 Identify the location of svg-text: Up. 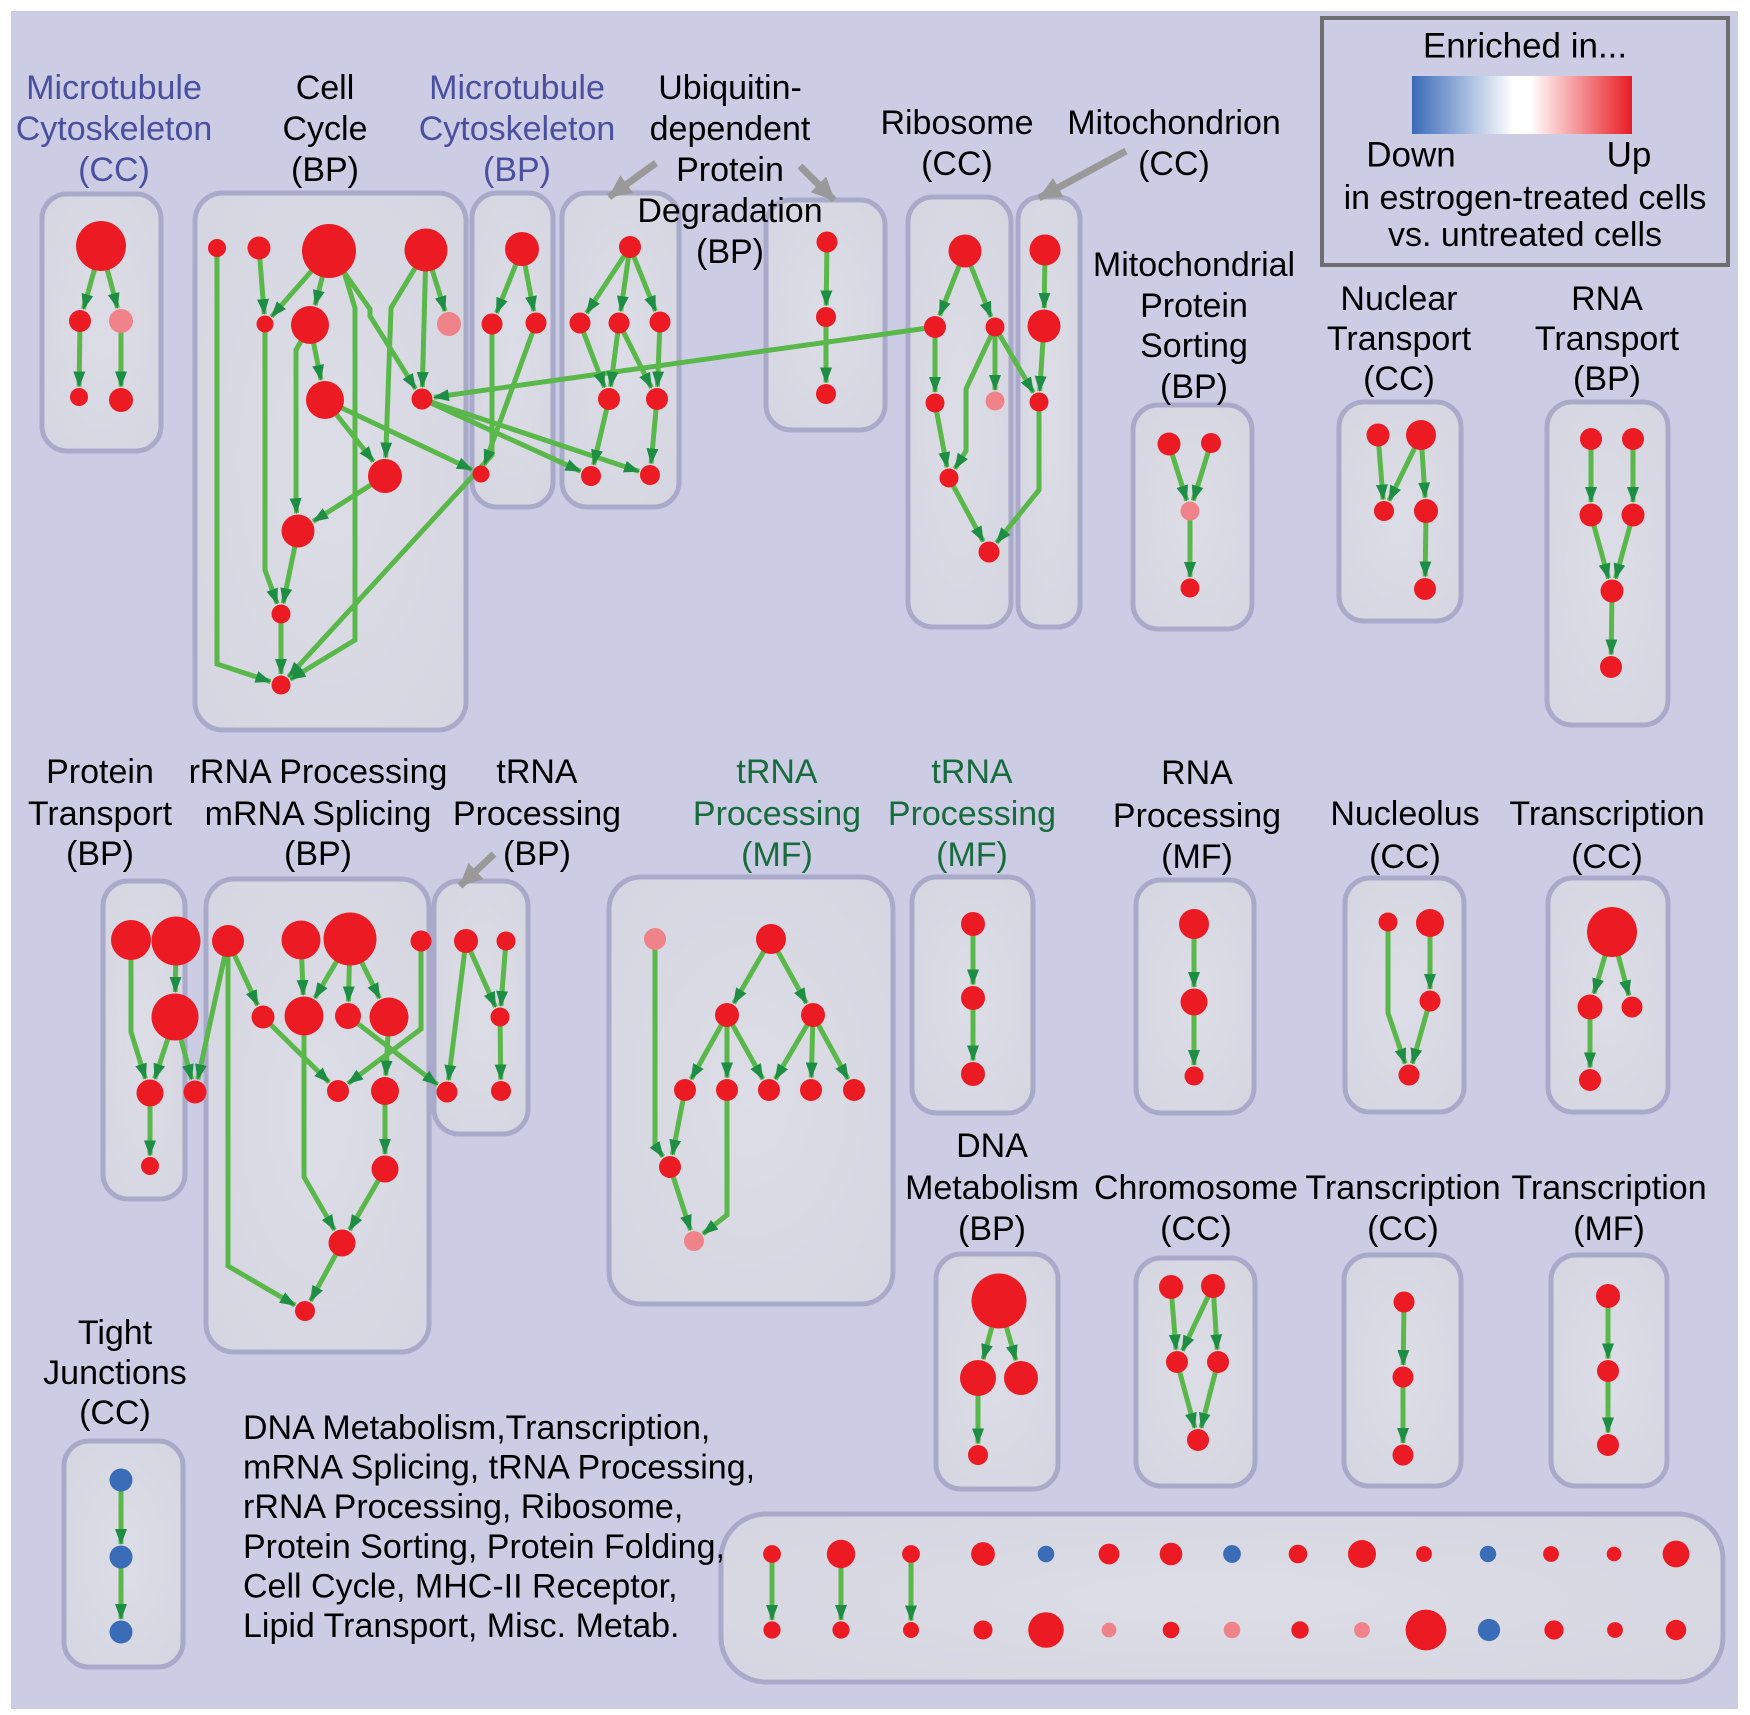
(1629, 154).